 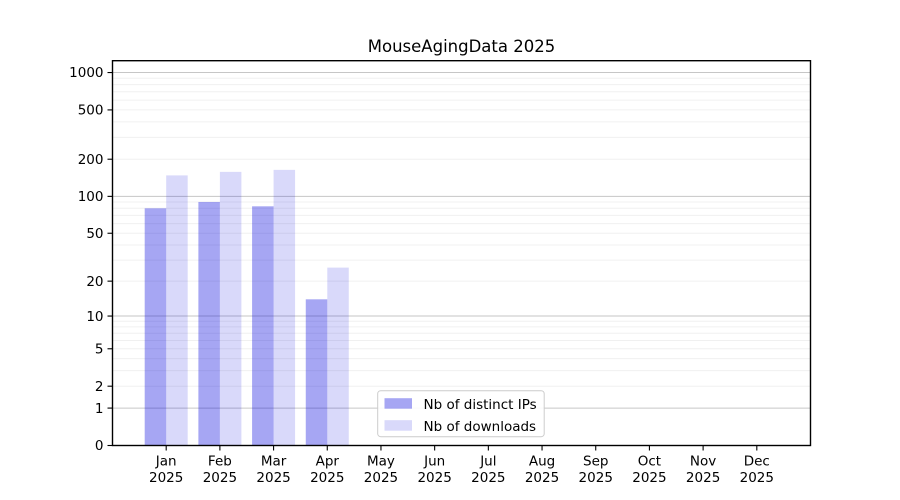 I want to click on legend-box, so click(x=461, y=414).